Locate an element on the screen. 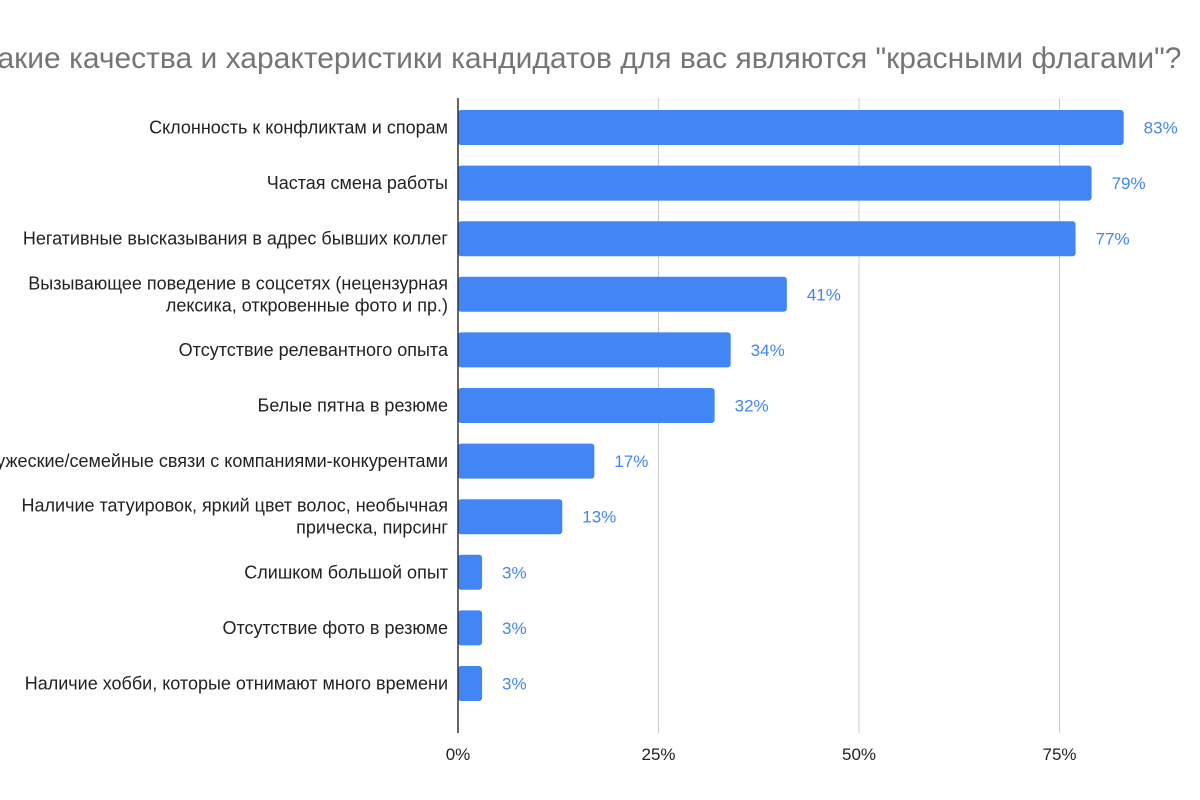  x-tick-label: 0% is located at coordinates (458, 754).